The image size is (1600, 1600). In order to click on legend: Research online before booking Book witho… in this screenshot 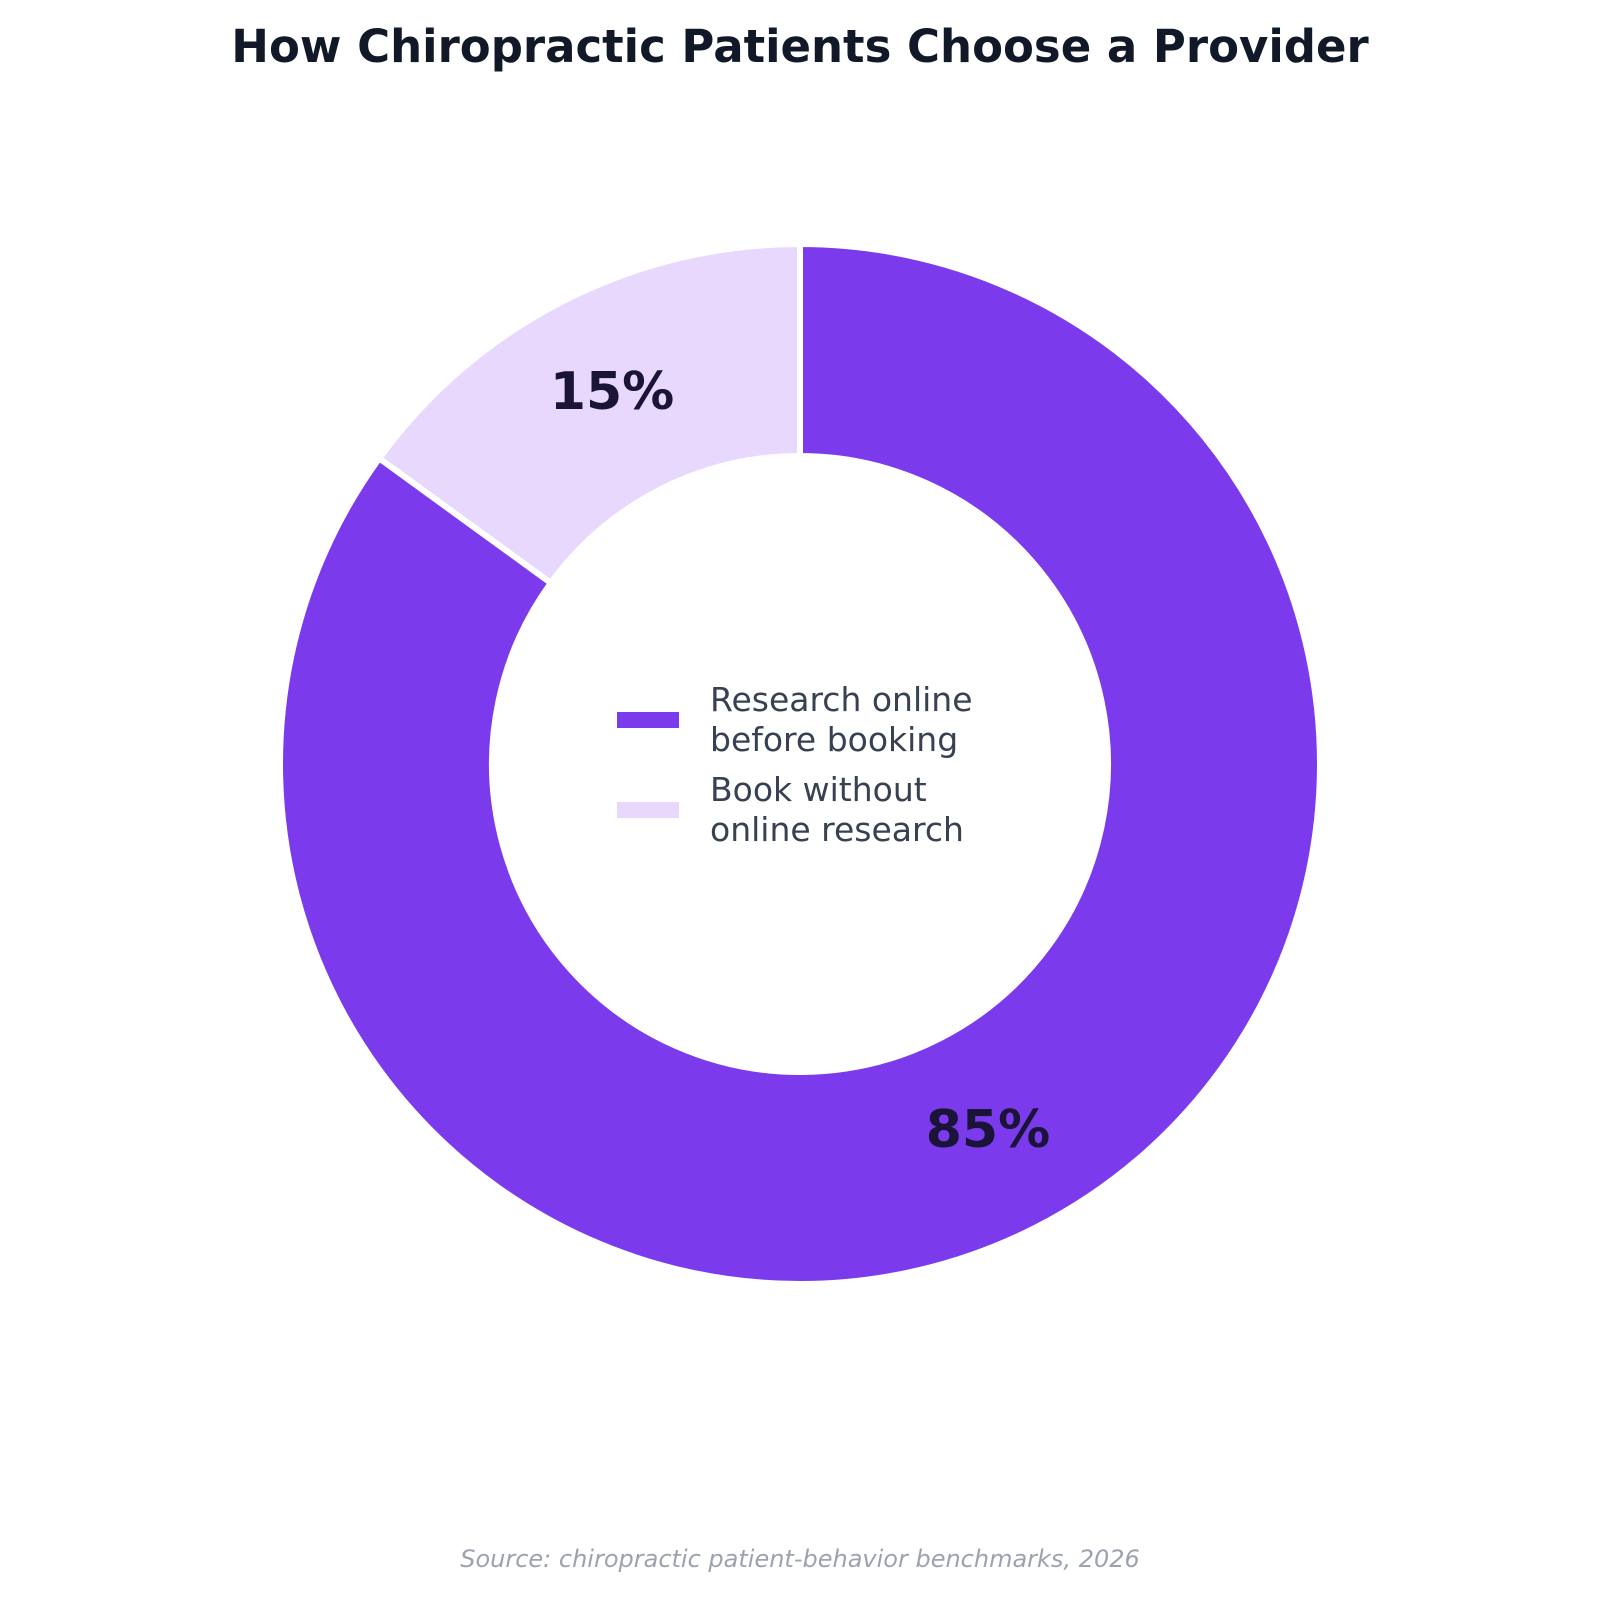, I will do `click(827, 770)`.